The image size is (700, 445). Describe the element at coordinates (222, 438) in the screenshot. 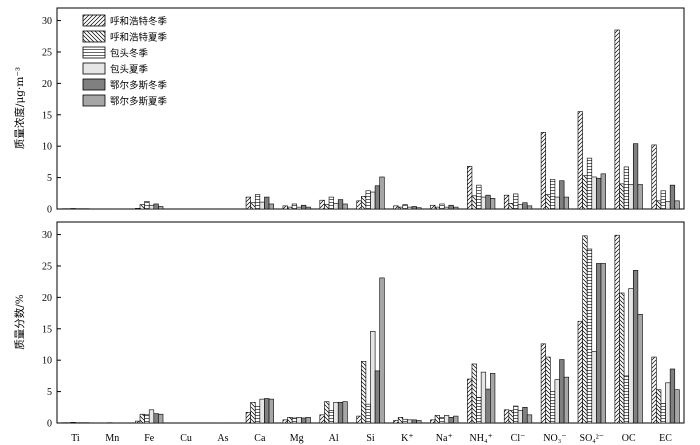

I see `x-tick-label-as: As` at that location.